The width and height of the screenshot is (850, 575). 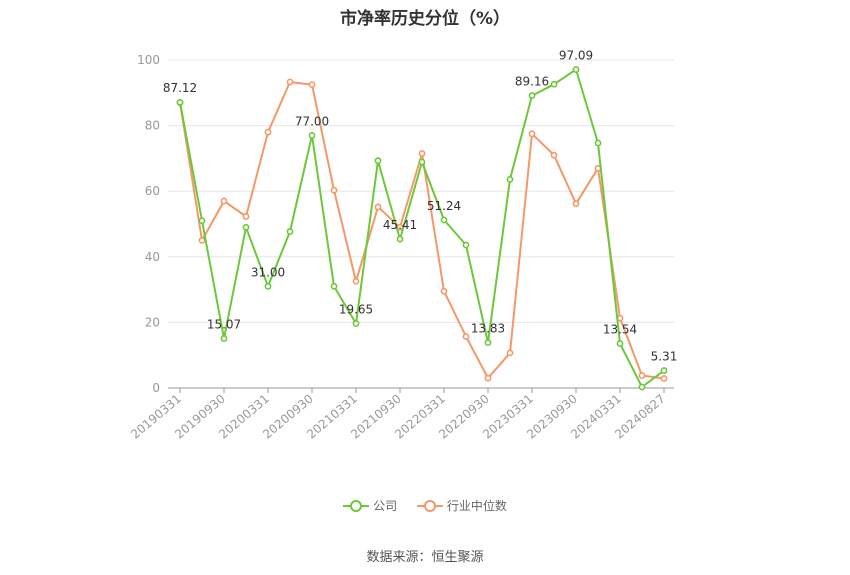 I want to click on chart-title: 市净率历史分位（%）, so click(x=425, y=19).